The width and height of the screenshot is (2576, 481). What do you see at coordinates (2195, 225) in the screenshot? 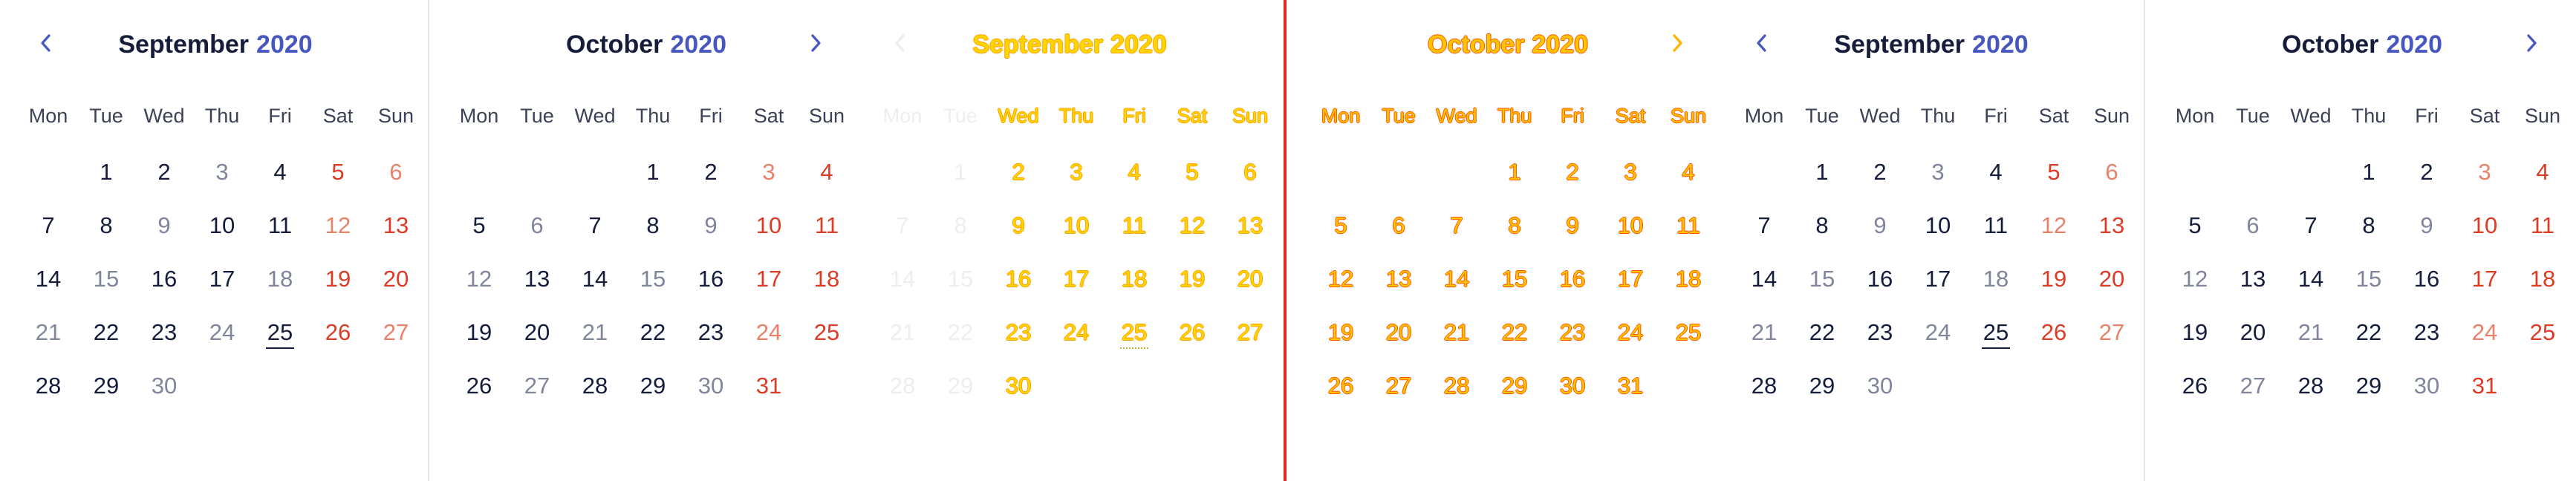
I see `day-cell: 5` at bounding box center [2195, 225].